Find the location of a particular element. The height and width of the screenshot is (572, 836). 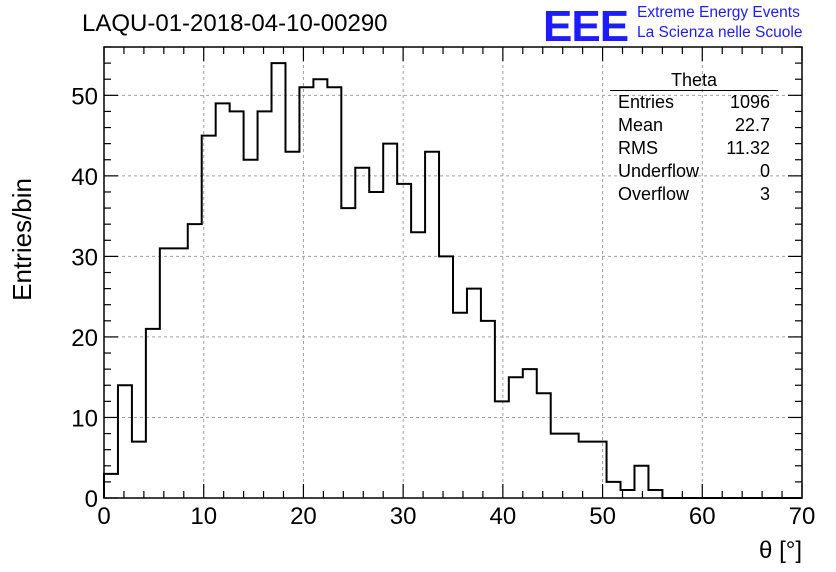

y-tick-label: 20 is located at coordinates (84, 338).